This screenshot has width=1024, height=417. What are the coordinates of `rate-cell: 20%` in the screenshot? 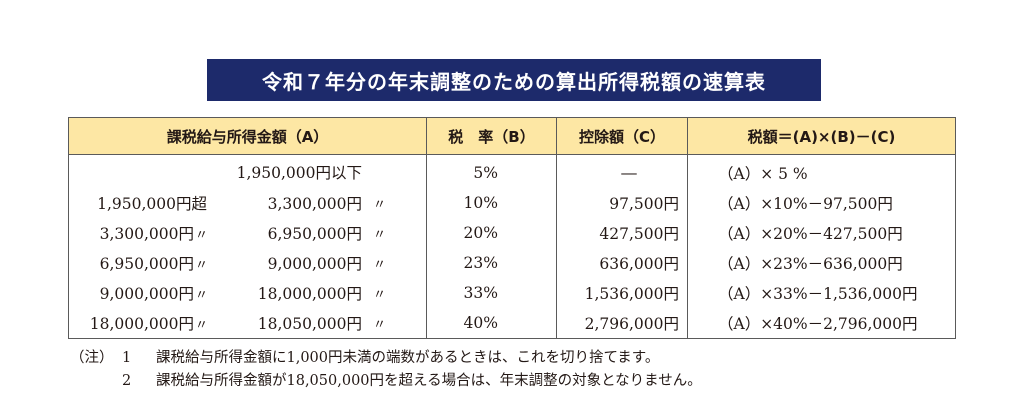 It's located at (491, 233).